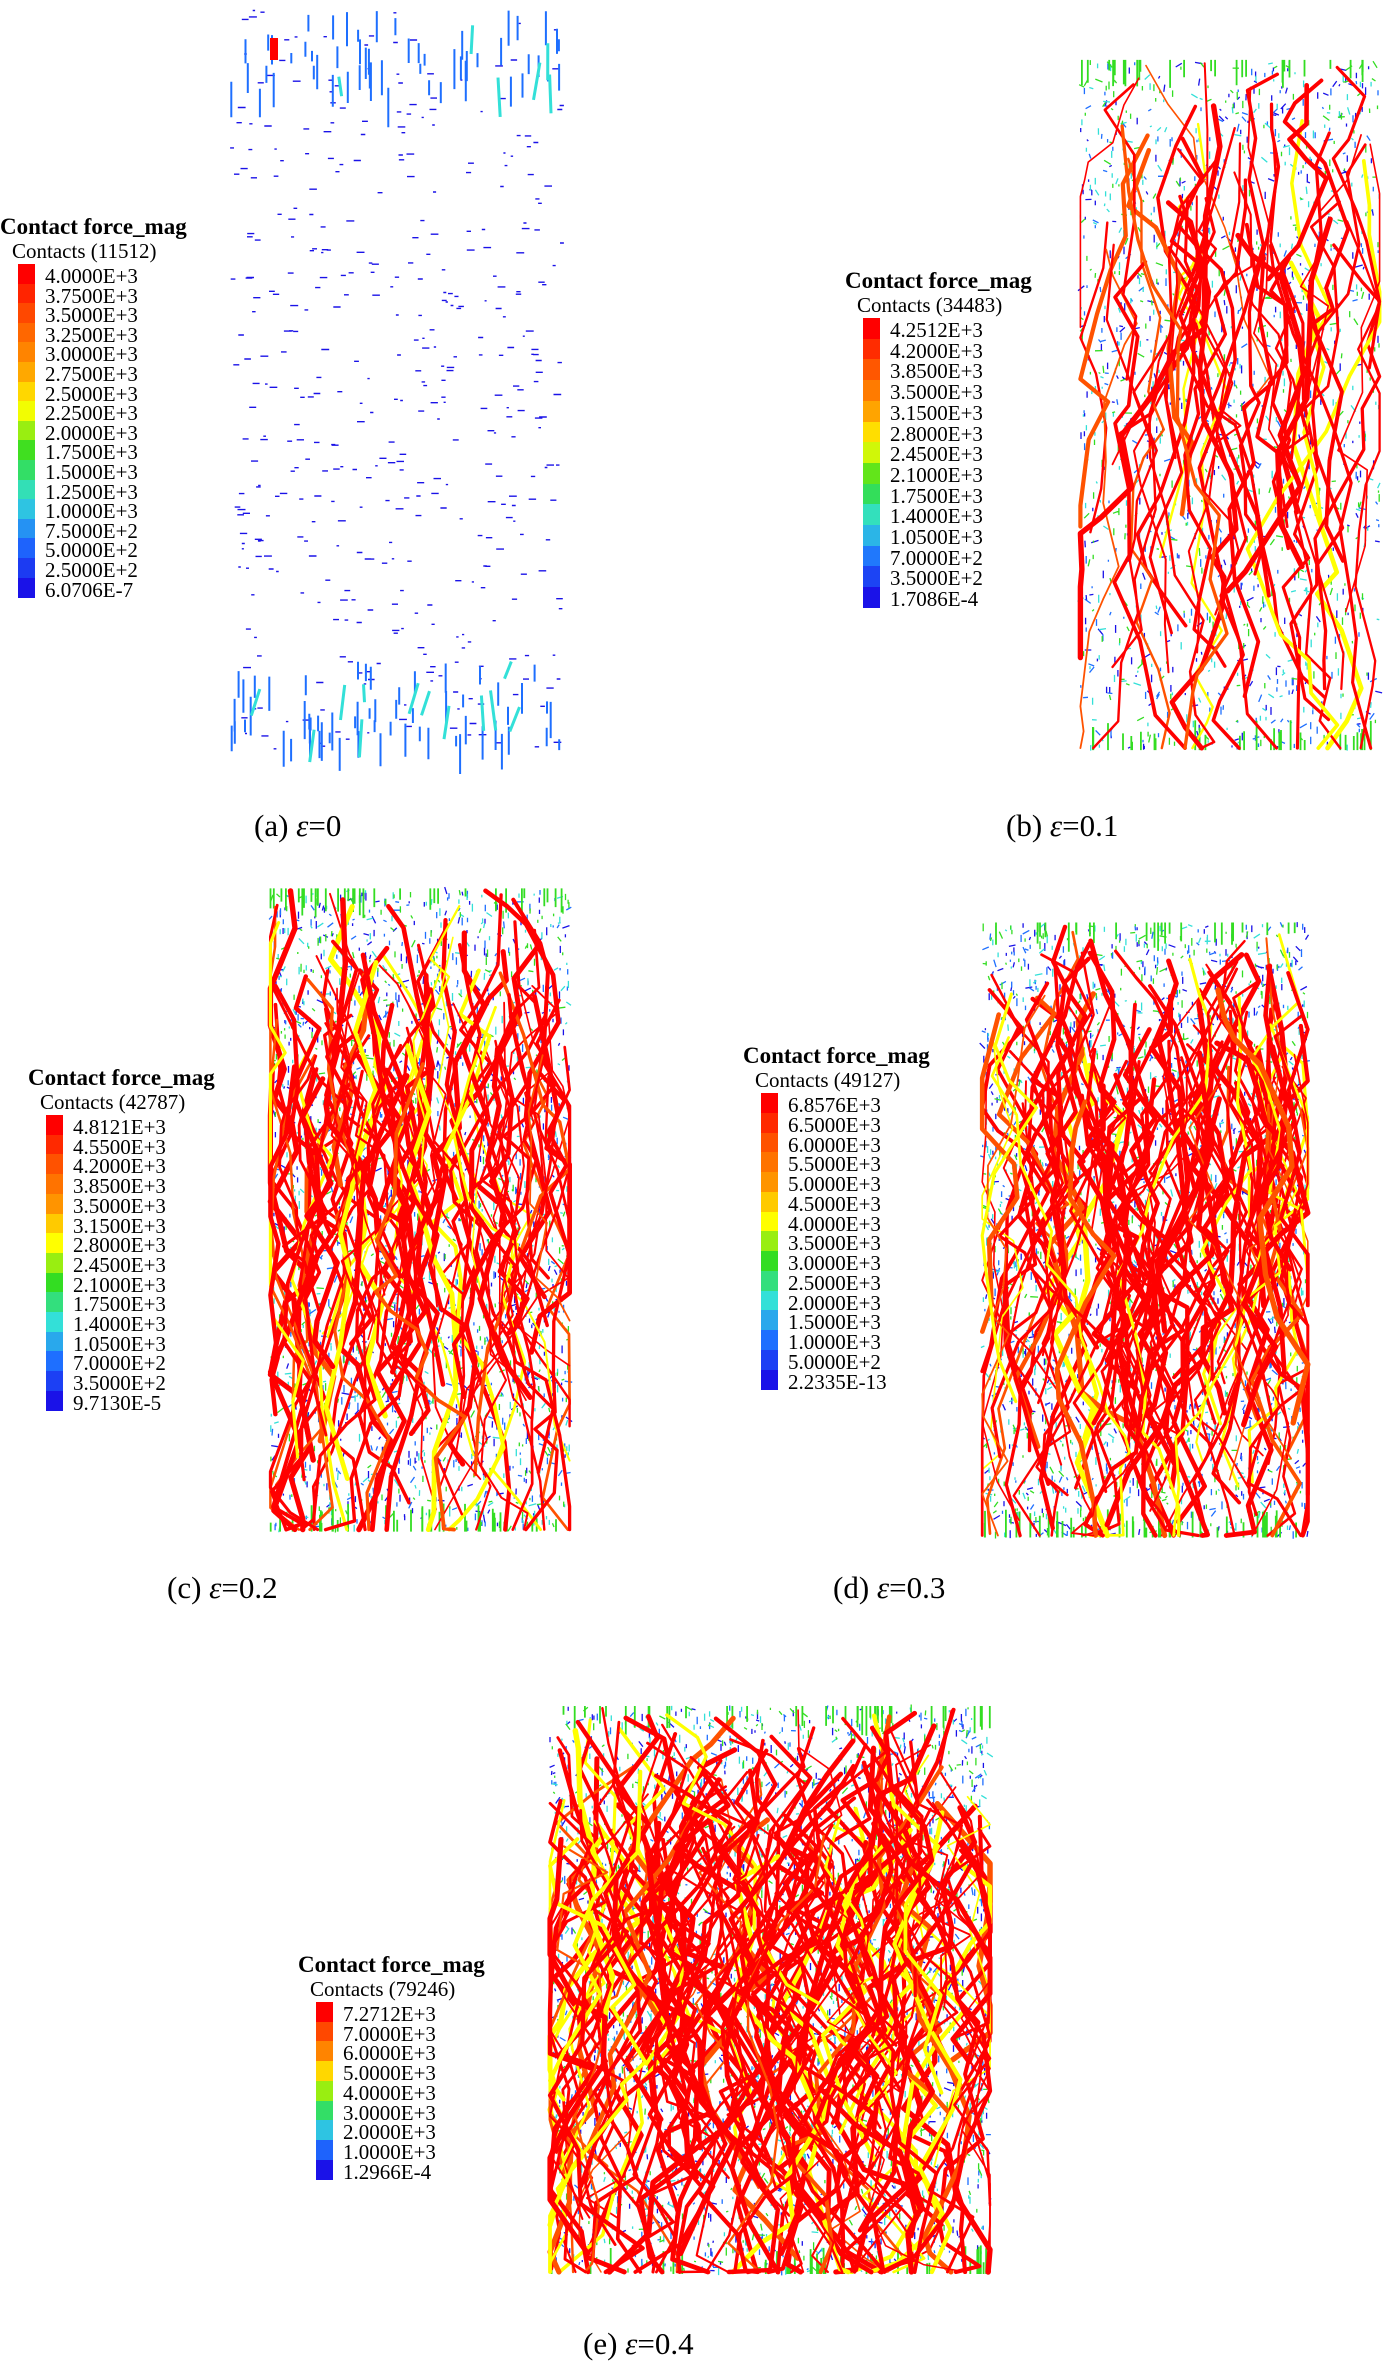  I want to click on legend-d-label: 6.5000E+3, so click(834, 1124).